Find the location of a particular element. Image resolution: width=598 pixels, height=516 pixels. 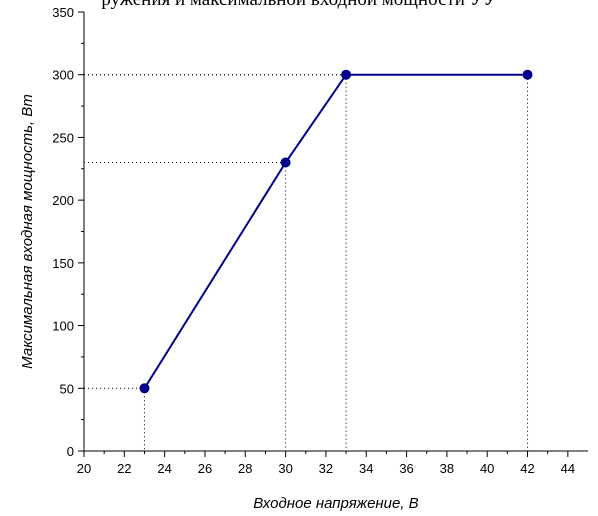

y-tick-label: 200 is located at coordinates (63, 200).